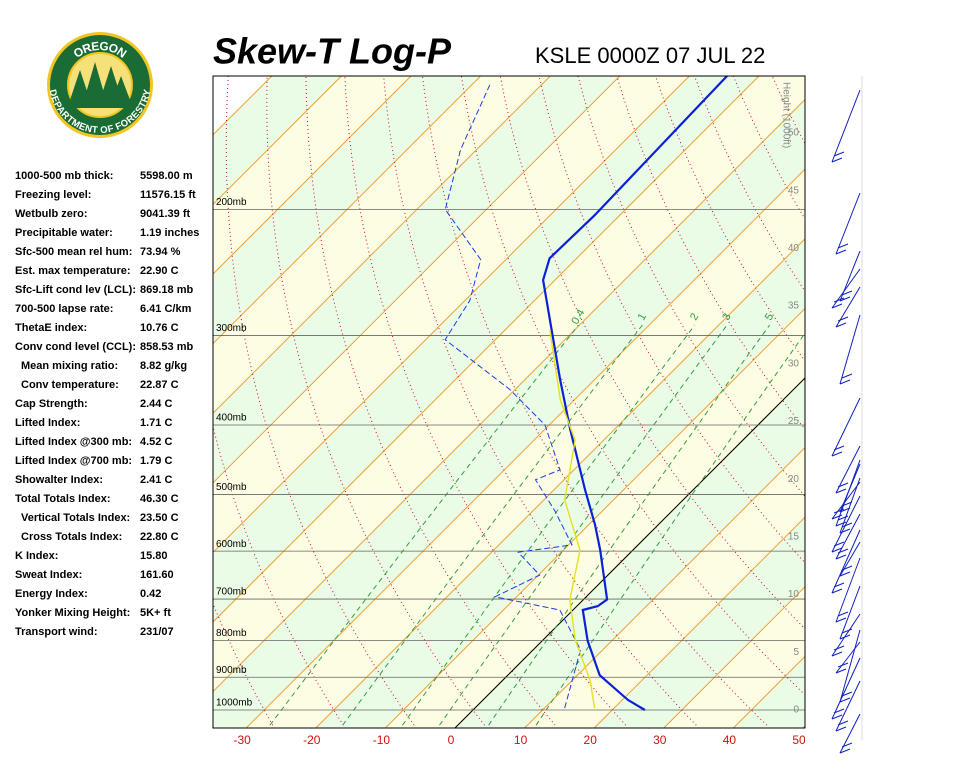  What do you see at coordinates (810, 316) in the screenshot?
I see `mixing-ratio-label: 8` at bounding box center [810, 316].